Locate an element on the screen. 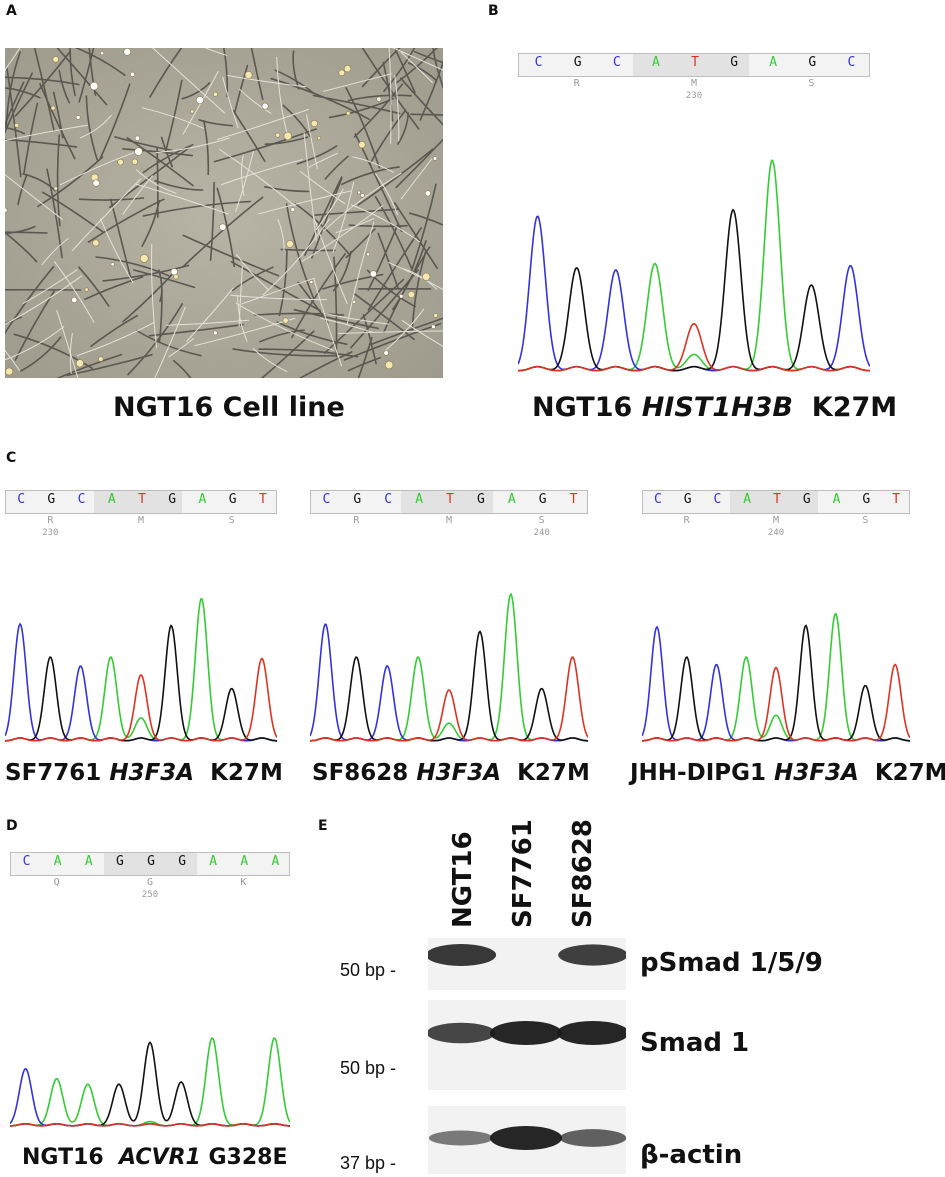 The image size is (945, 1177). panel-c1-caption: SF7761 H3F3A K27M is located at coordinates (144, 773).